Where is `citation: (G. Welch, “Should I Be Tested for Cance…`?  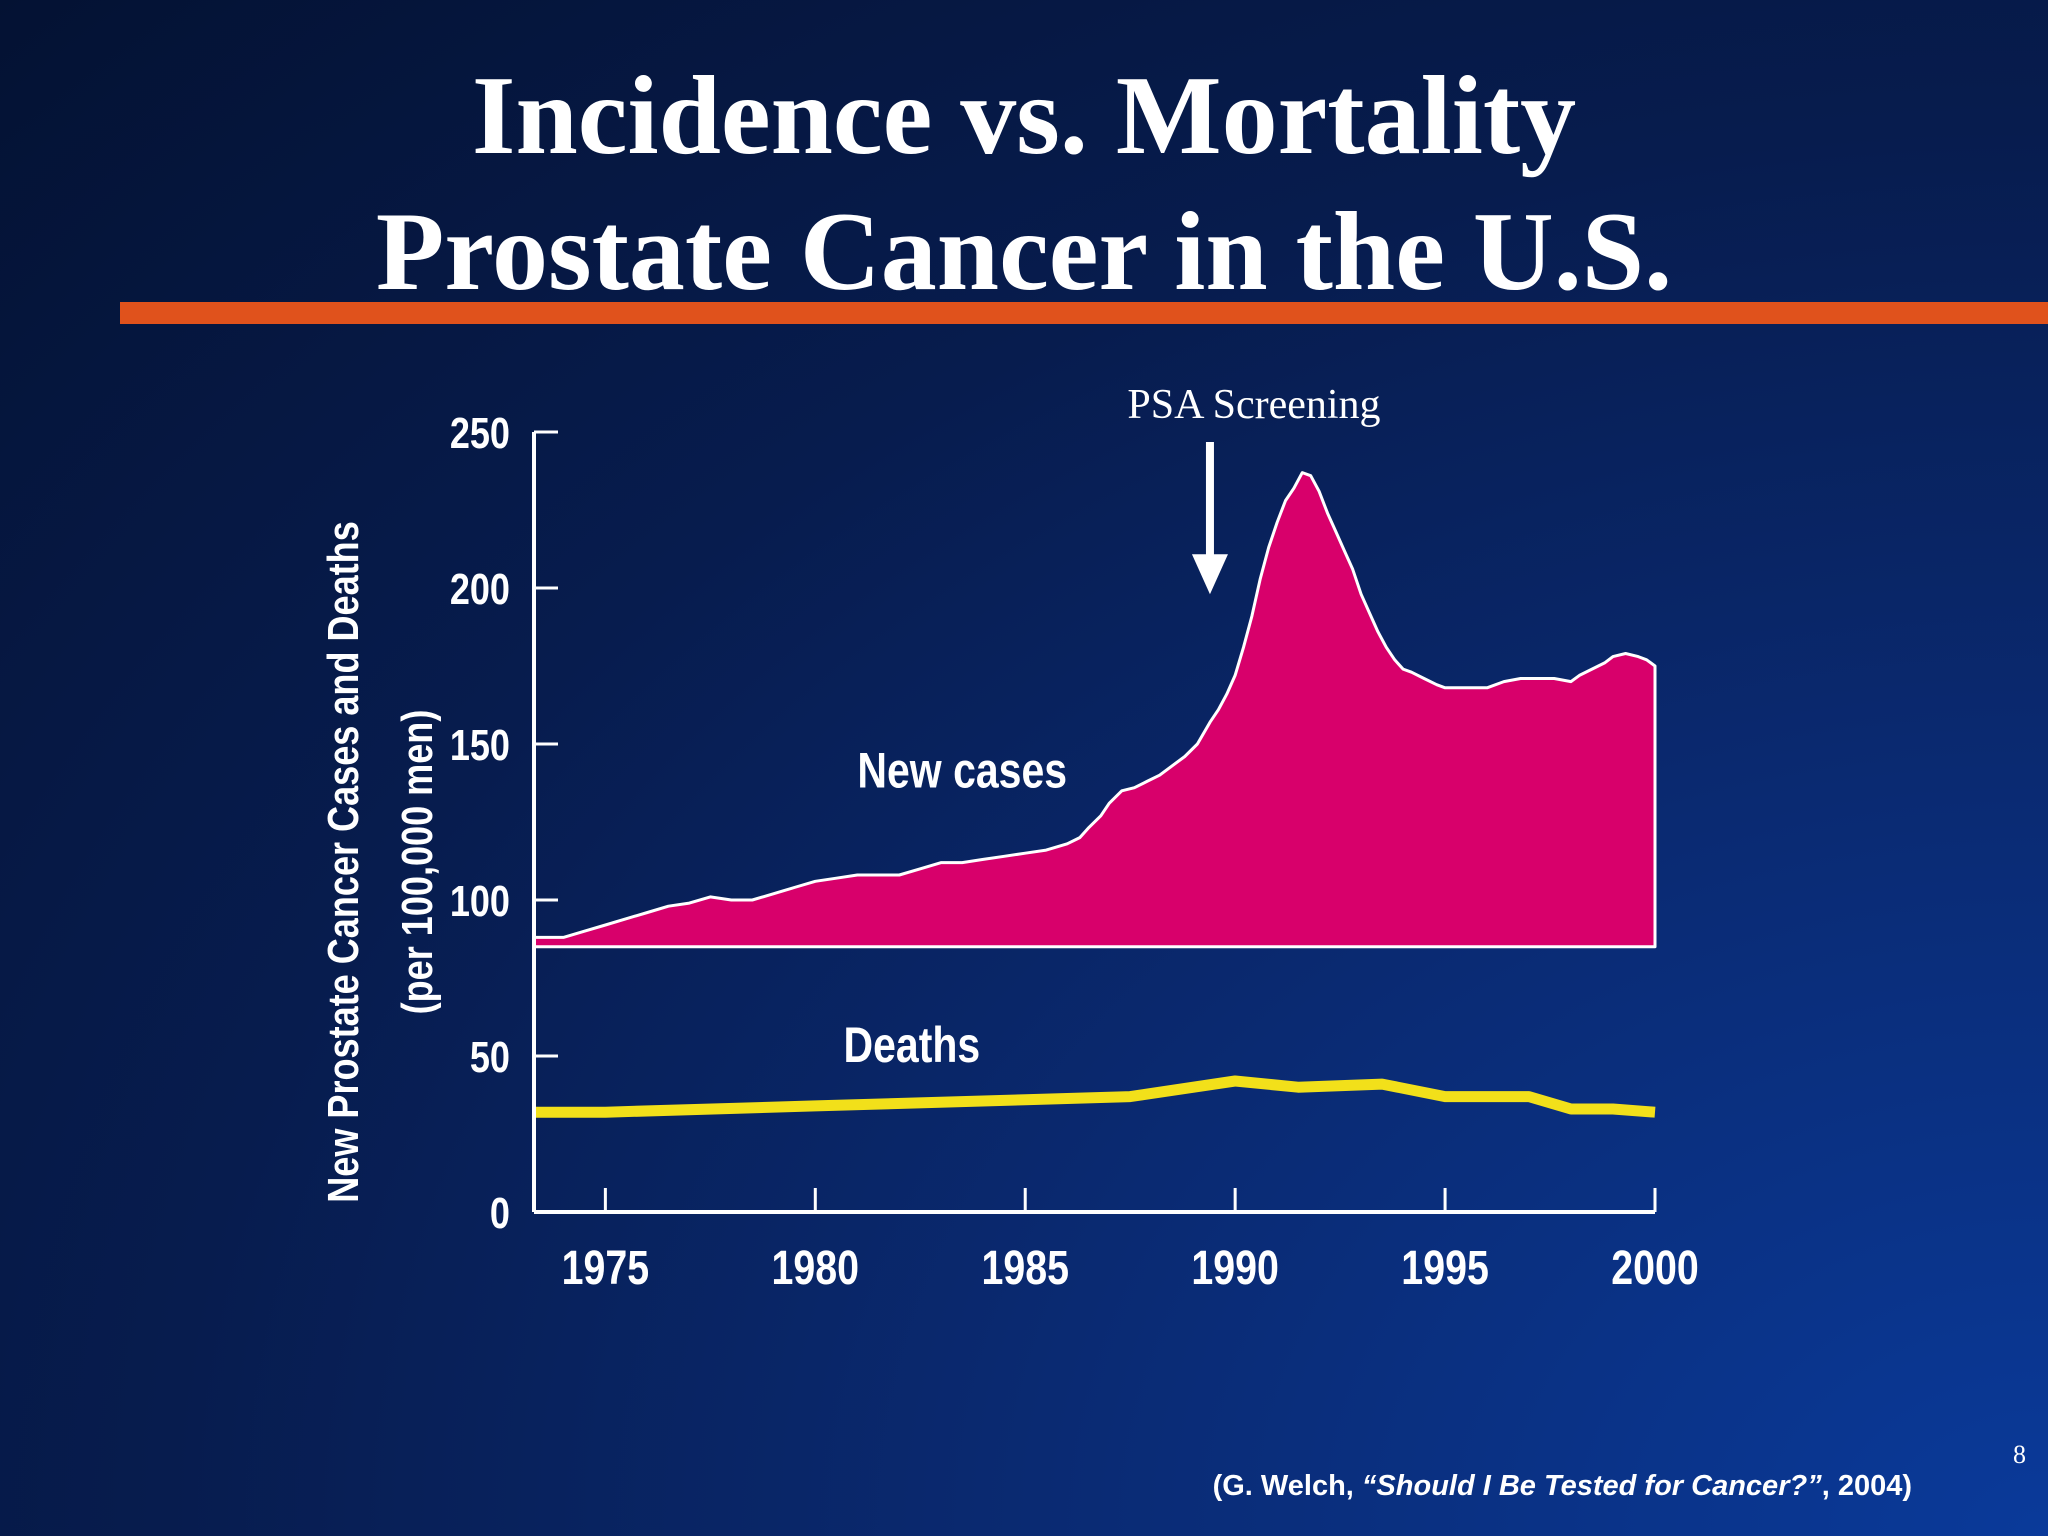 citation: (G. Welch, “Should I Be Tested for Cance… is located at coordinates (1562, 1486).